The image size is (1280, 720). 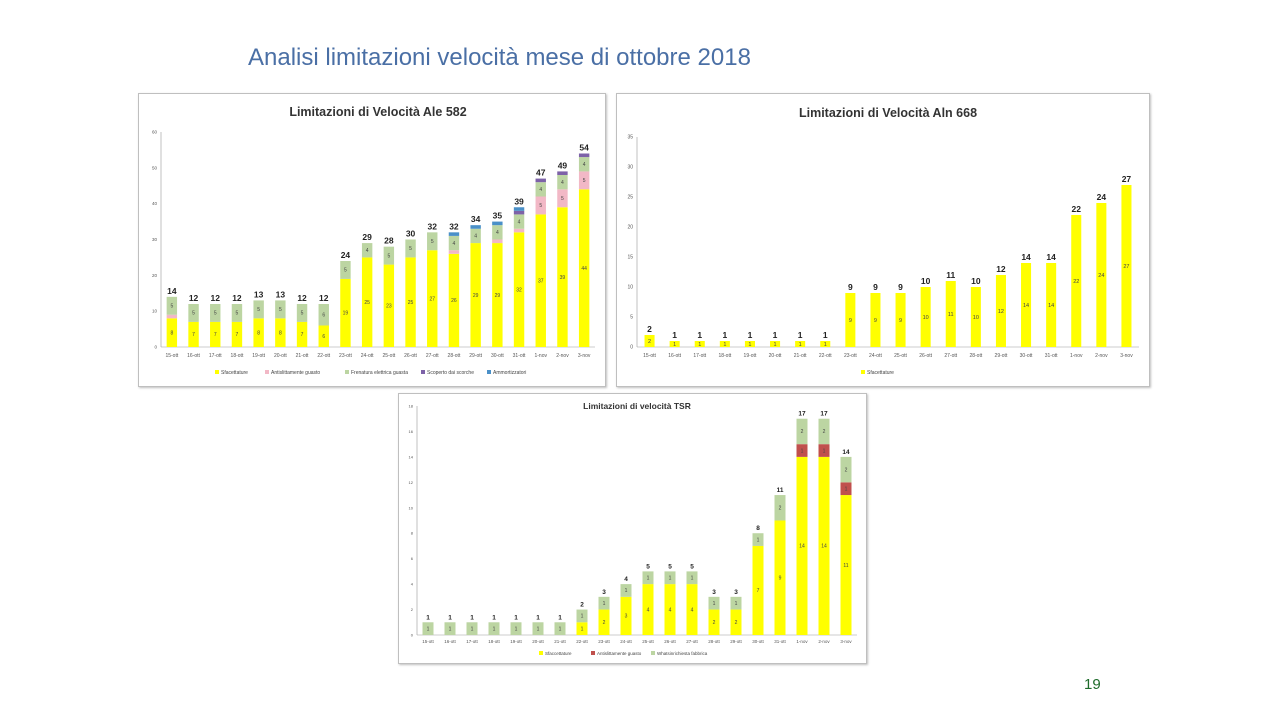 I want to click on y-tick-label: 20, so click(x=155, y=275).